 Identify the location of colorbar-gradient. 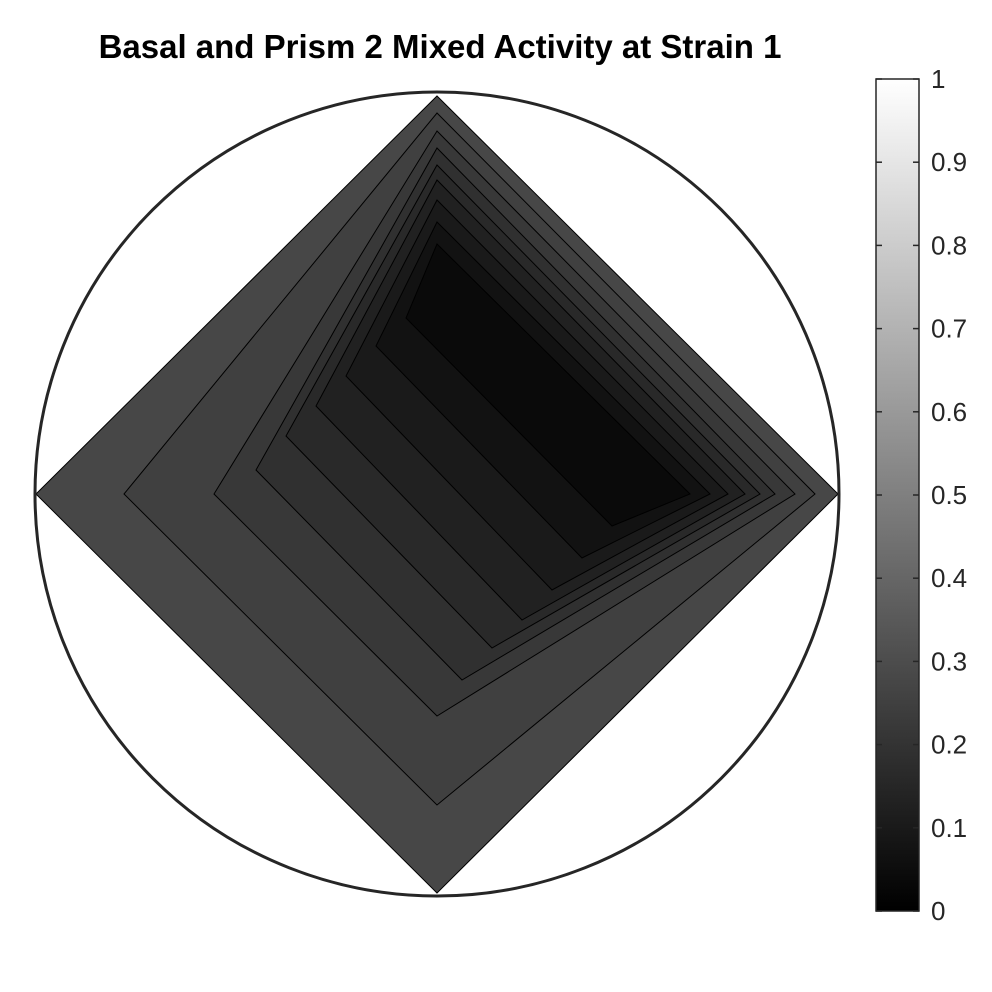
(897, 495).